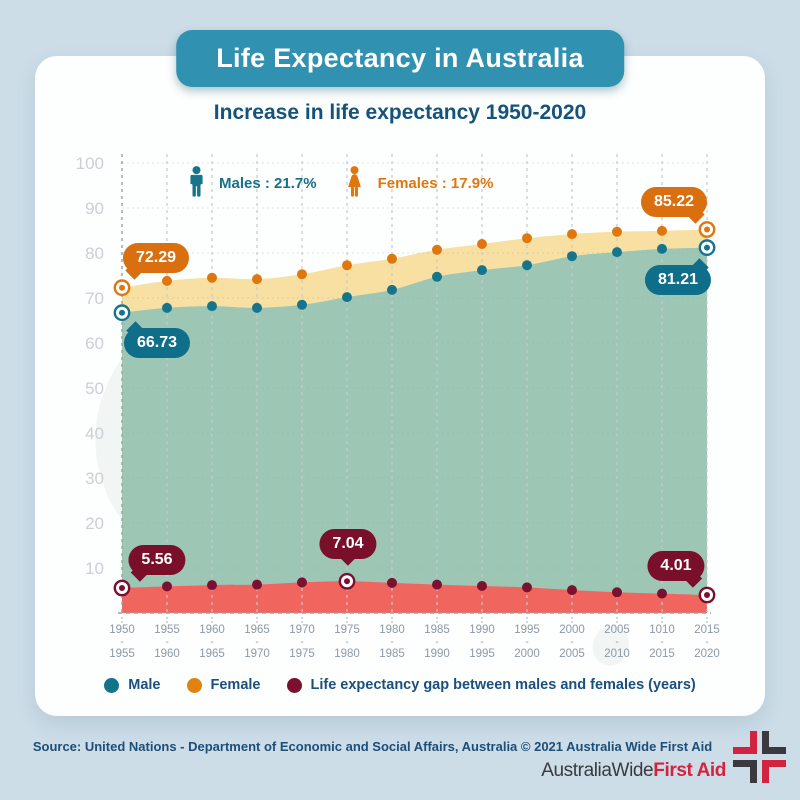  I want to click on logo-cross-icon, so click(759, 757).